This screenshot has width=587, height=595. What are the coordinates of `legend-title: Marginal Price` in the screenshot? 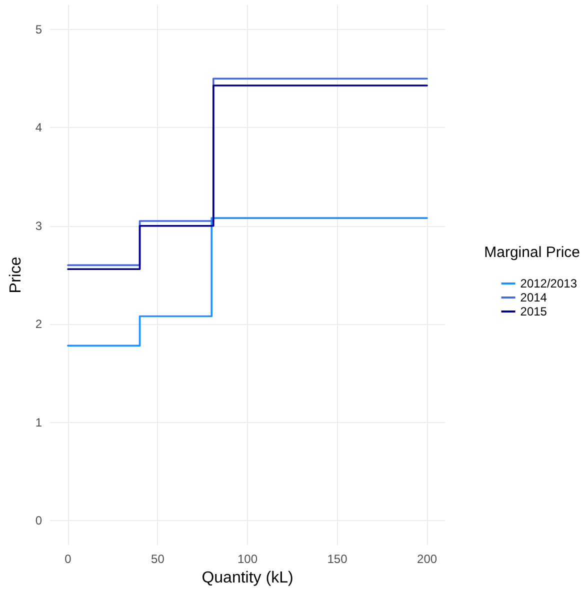 It's located at (532, 252).